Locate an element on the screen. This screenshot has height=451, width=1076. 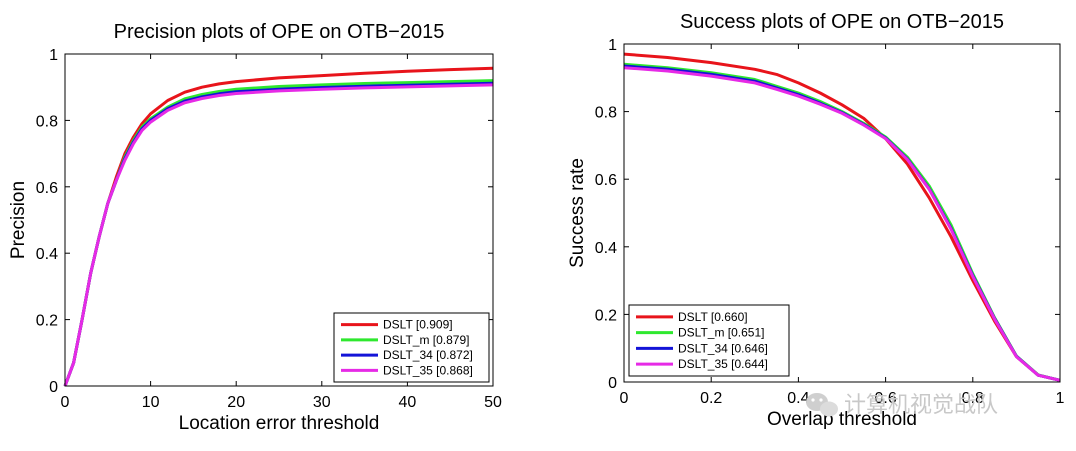
legend-label: DSLT_35 [0.868] is located at coordinates (428, 370).